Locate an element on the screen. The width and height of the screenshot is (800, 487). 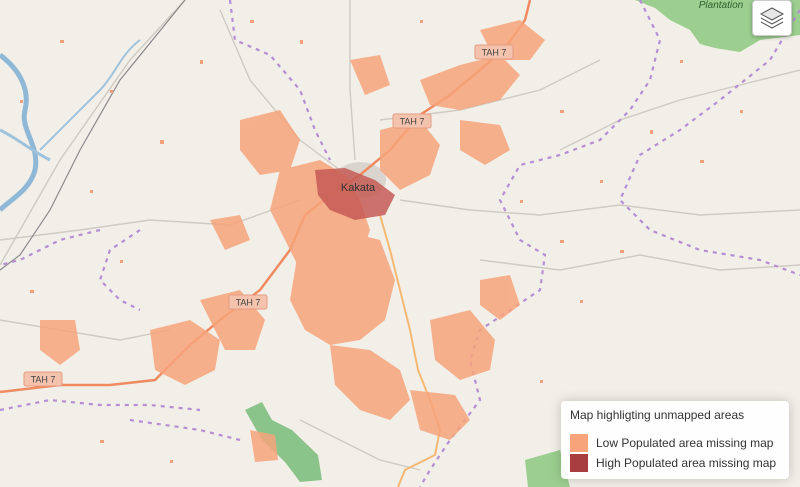
legend-label-low: Low Populated area missing map is located at coordinates (685, 443).